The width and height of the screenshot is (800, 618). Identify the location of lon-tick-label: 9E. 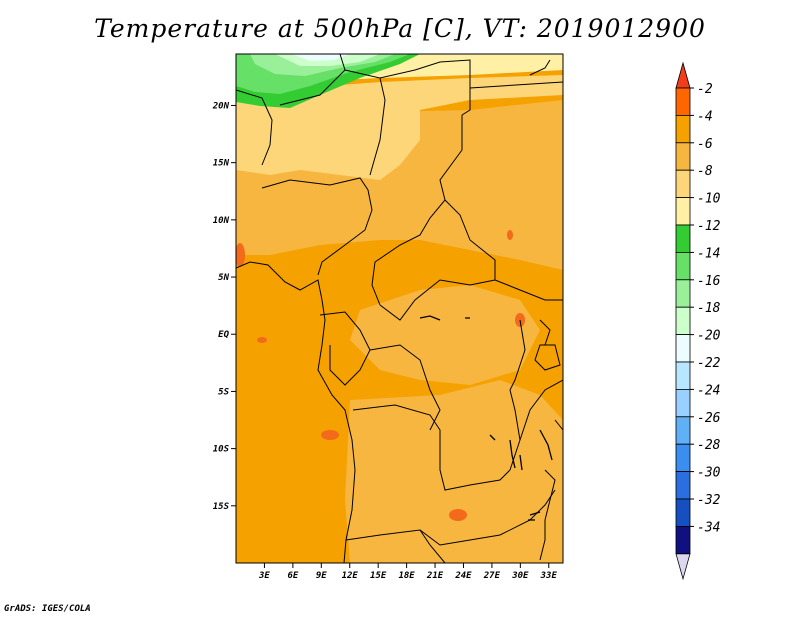
(321, 576).